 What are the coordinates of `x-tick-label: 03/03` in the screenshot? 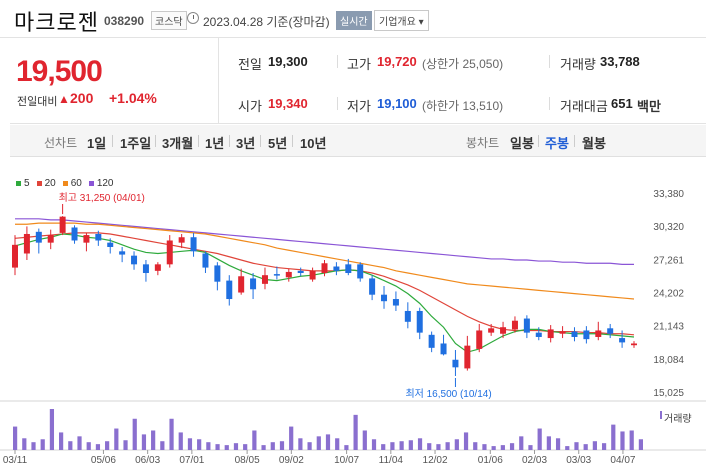 It's located at (578, 460).